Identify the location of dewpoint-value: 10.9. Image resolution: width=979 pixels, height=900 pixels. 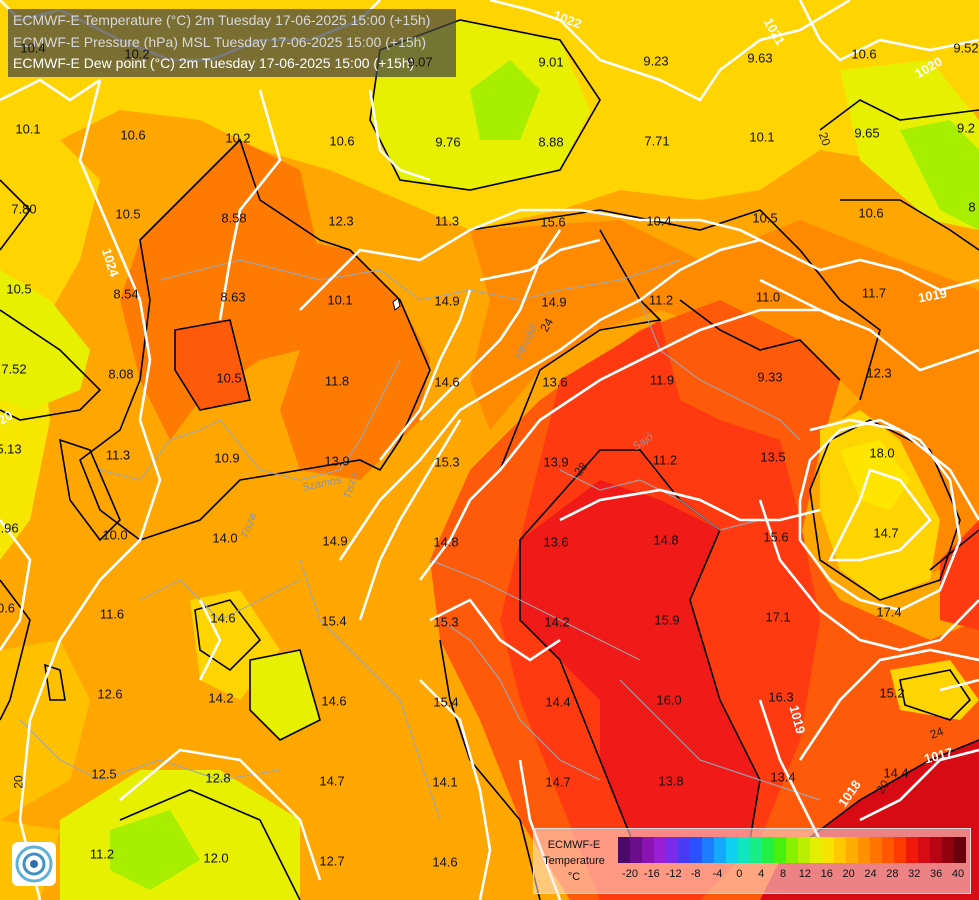
(227, 458).